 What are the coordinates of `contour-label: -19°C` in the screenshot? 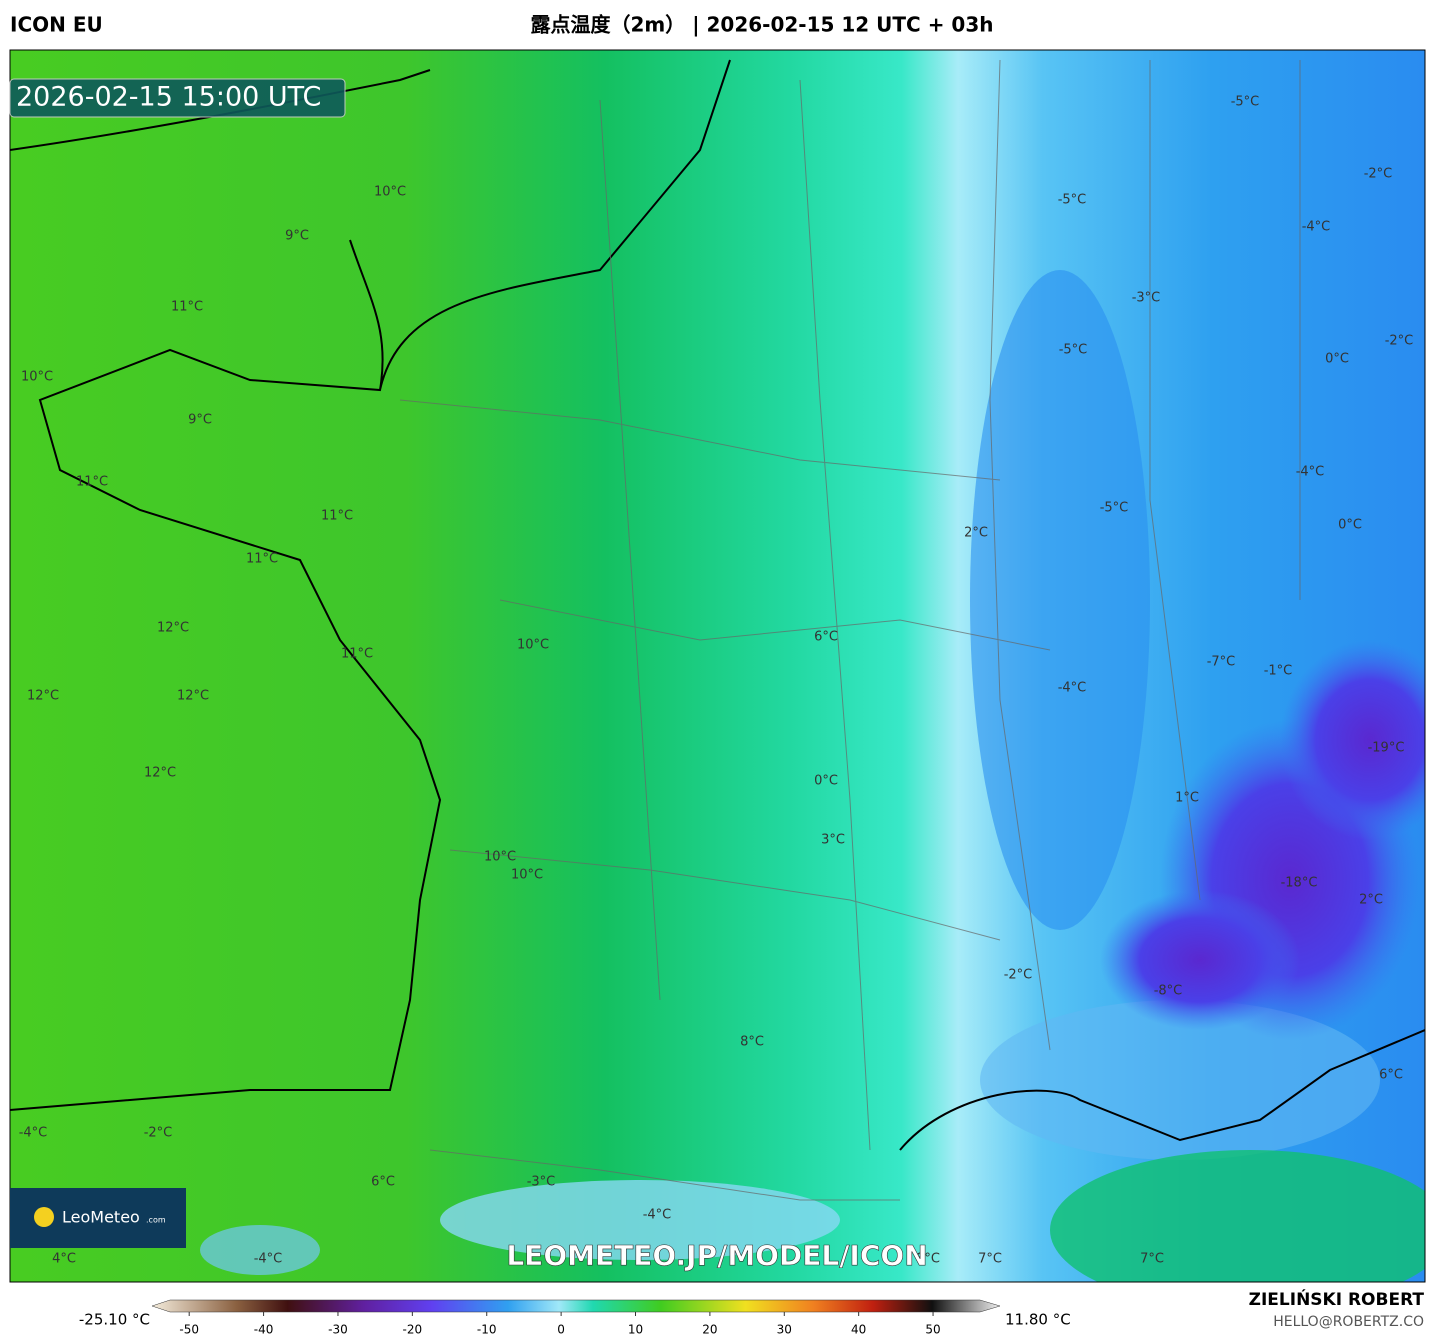 It's located at (1386, 748).